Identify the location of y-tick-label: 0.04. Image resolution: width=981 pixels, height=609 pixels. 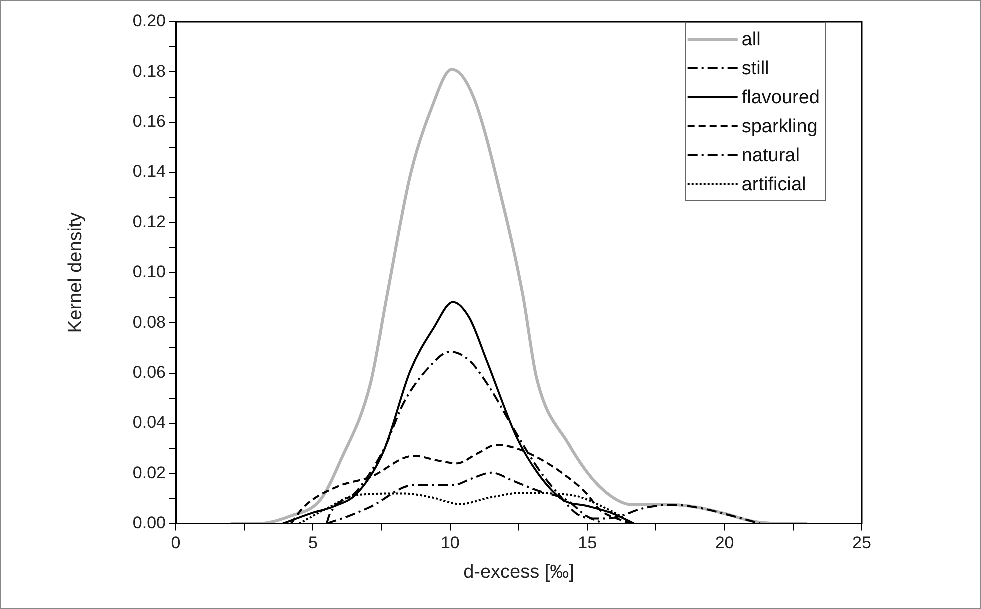
(149, 422).